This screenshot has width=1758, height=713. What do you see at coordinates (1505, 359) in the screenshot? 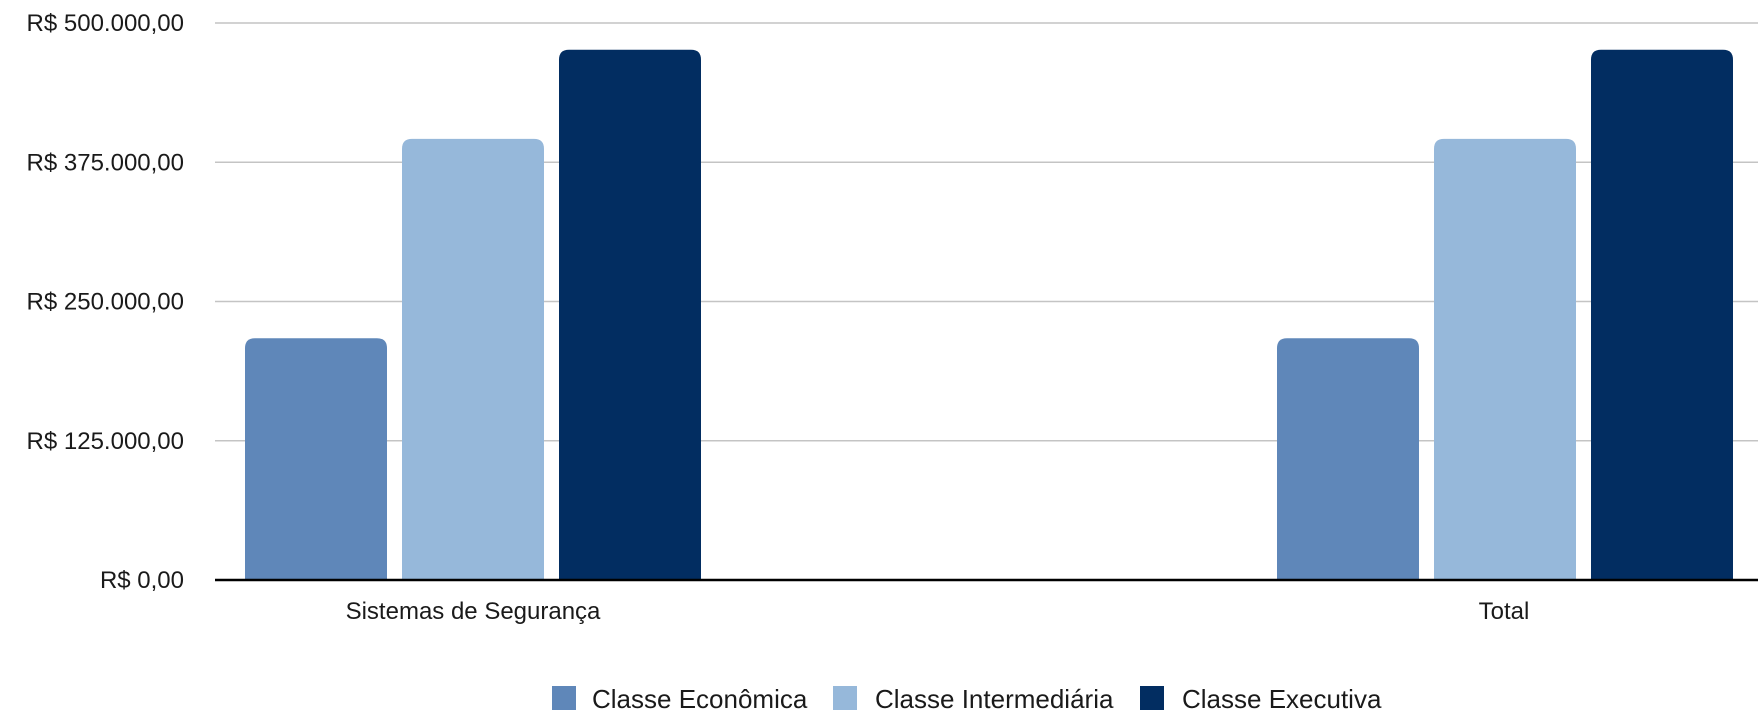
I see `bar-classe-intermediaria-total` at bounding box center [1505, 359].